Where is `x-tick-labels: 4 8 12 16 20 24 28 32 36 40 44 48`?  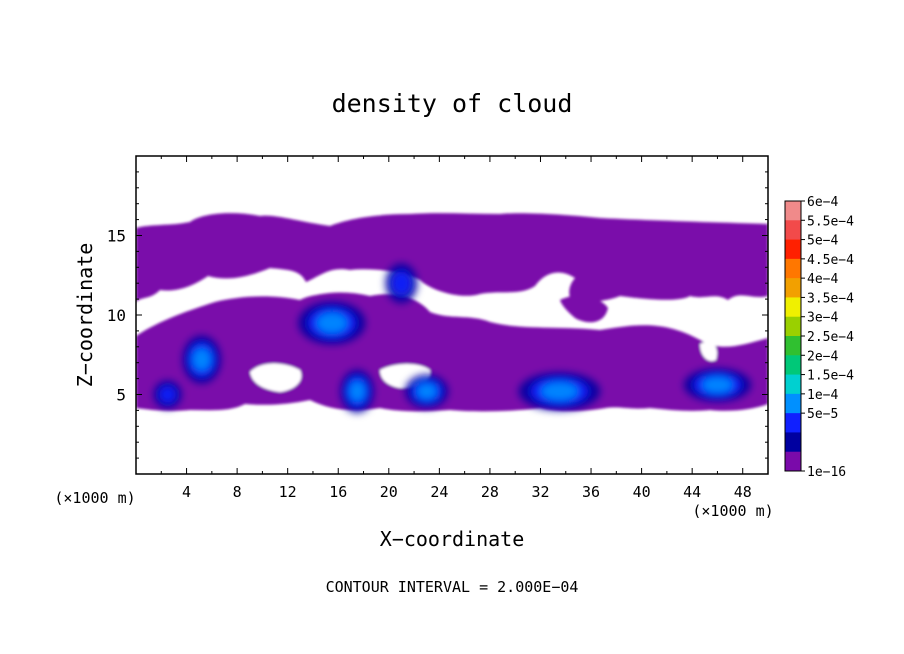 x-tick-labels: 4 8 12 16 20 24 28 32 36 40 44 48 is located at coordinates (467, 492).